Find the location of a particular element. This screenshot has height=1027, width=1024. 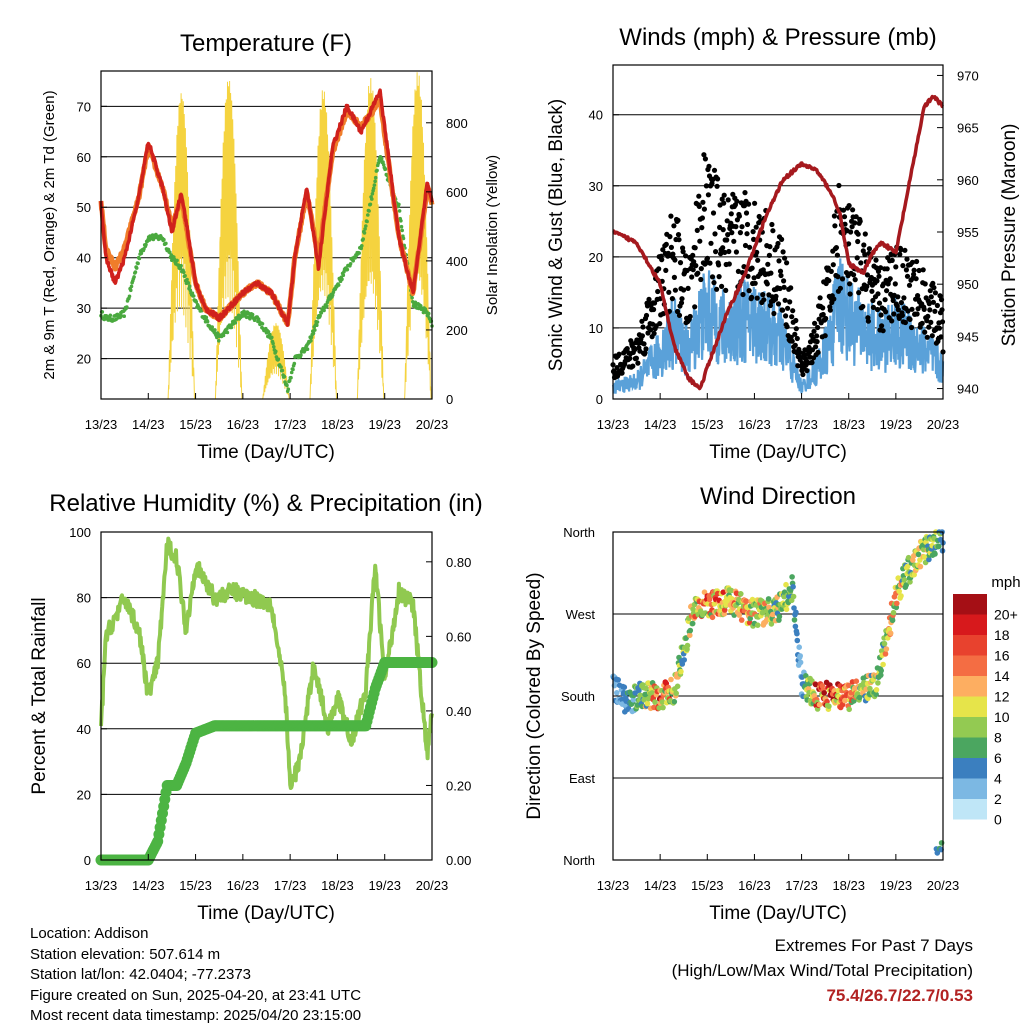

winds-ylabel-right: Station Pressure (Maroon) is located at coordinates (1009, 235).